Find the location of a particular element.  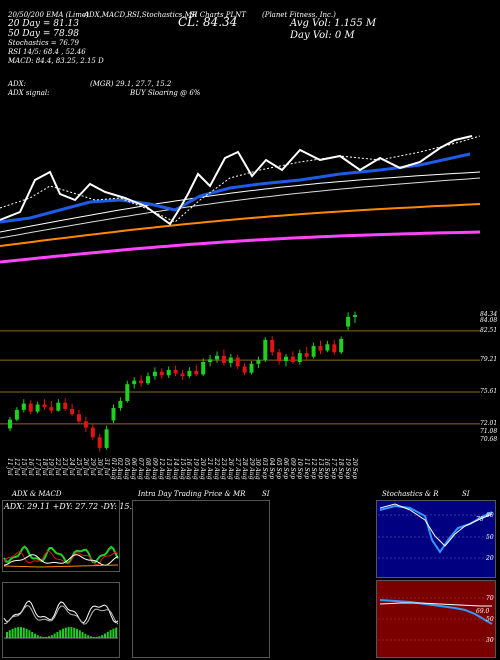

rsi-panel is located at coordinates (436, 619).